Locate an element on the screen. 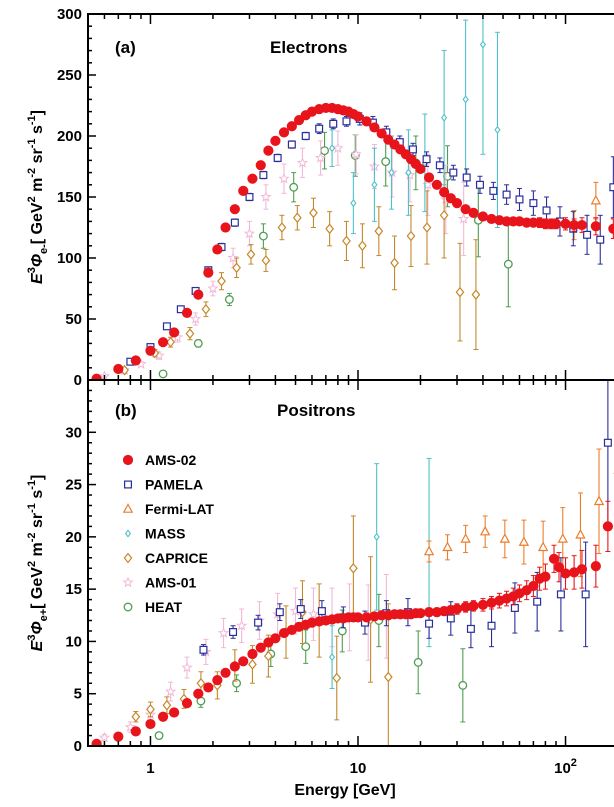  legend-marker-caprice is located at coordinates (128, 558).